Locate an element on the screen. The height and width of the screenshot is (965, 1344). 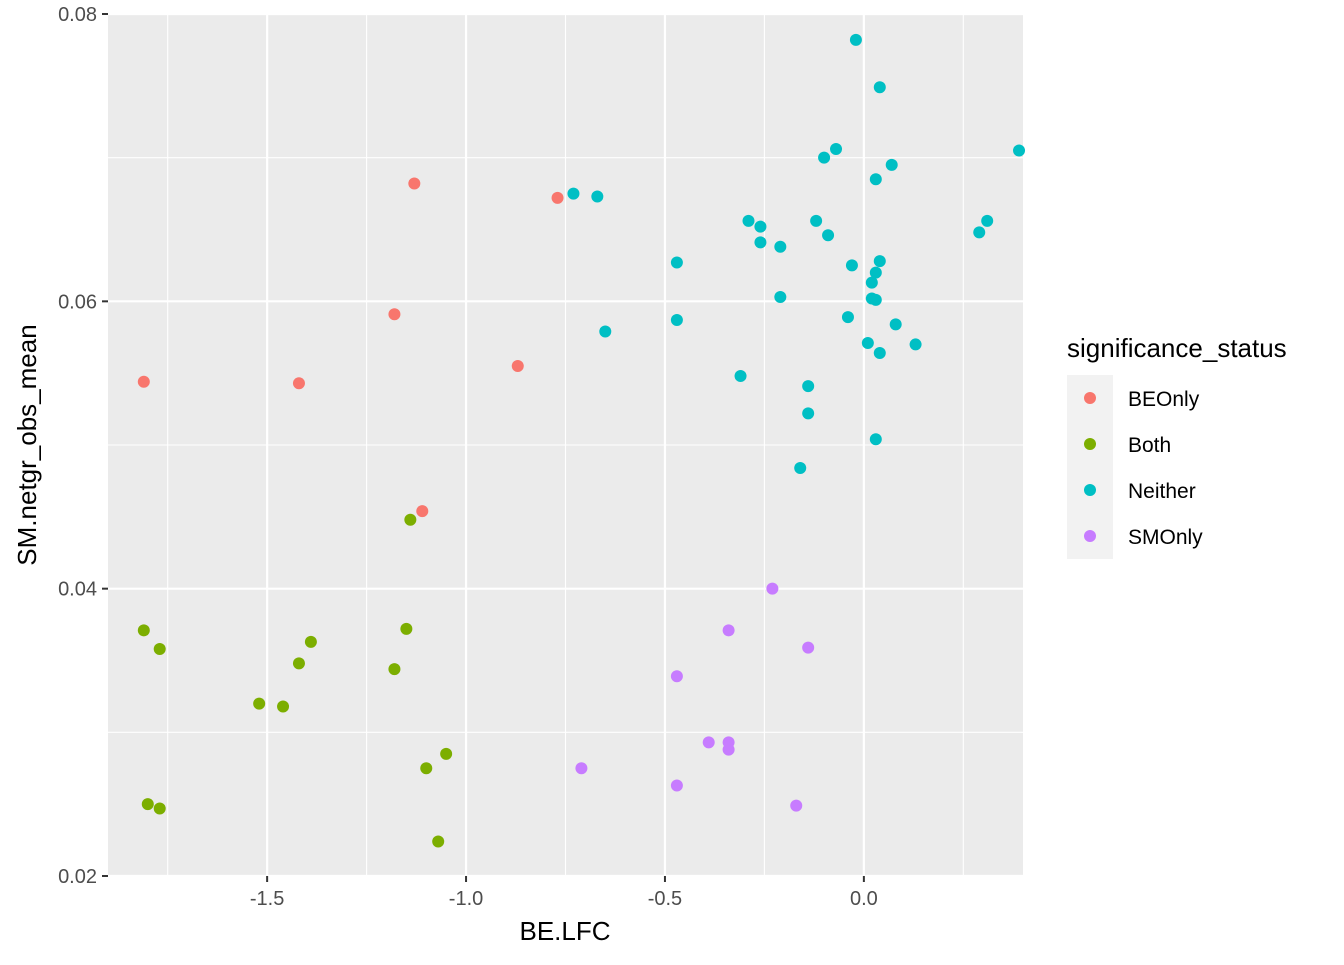
y-tick-label: 0.04 is located at coordinates (77, 590).